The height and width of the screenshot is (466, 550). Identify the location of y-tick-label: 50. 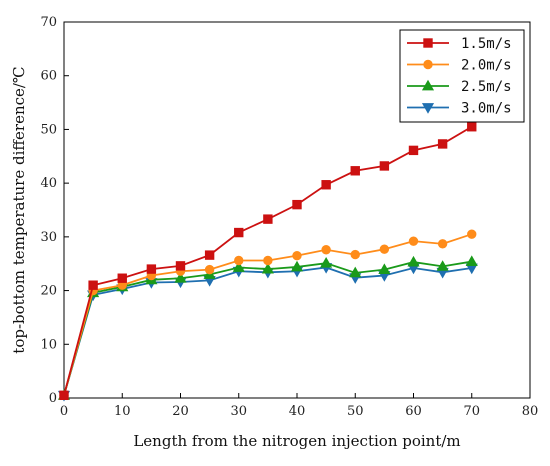
(48, 129).